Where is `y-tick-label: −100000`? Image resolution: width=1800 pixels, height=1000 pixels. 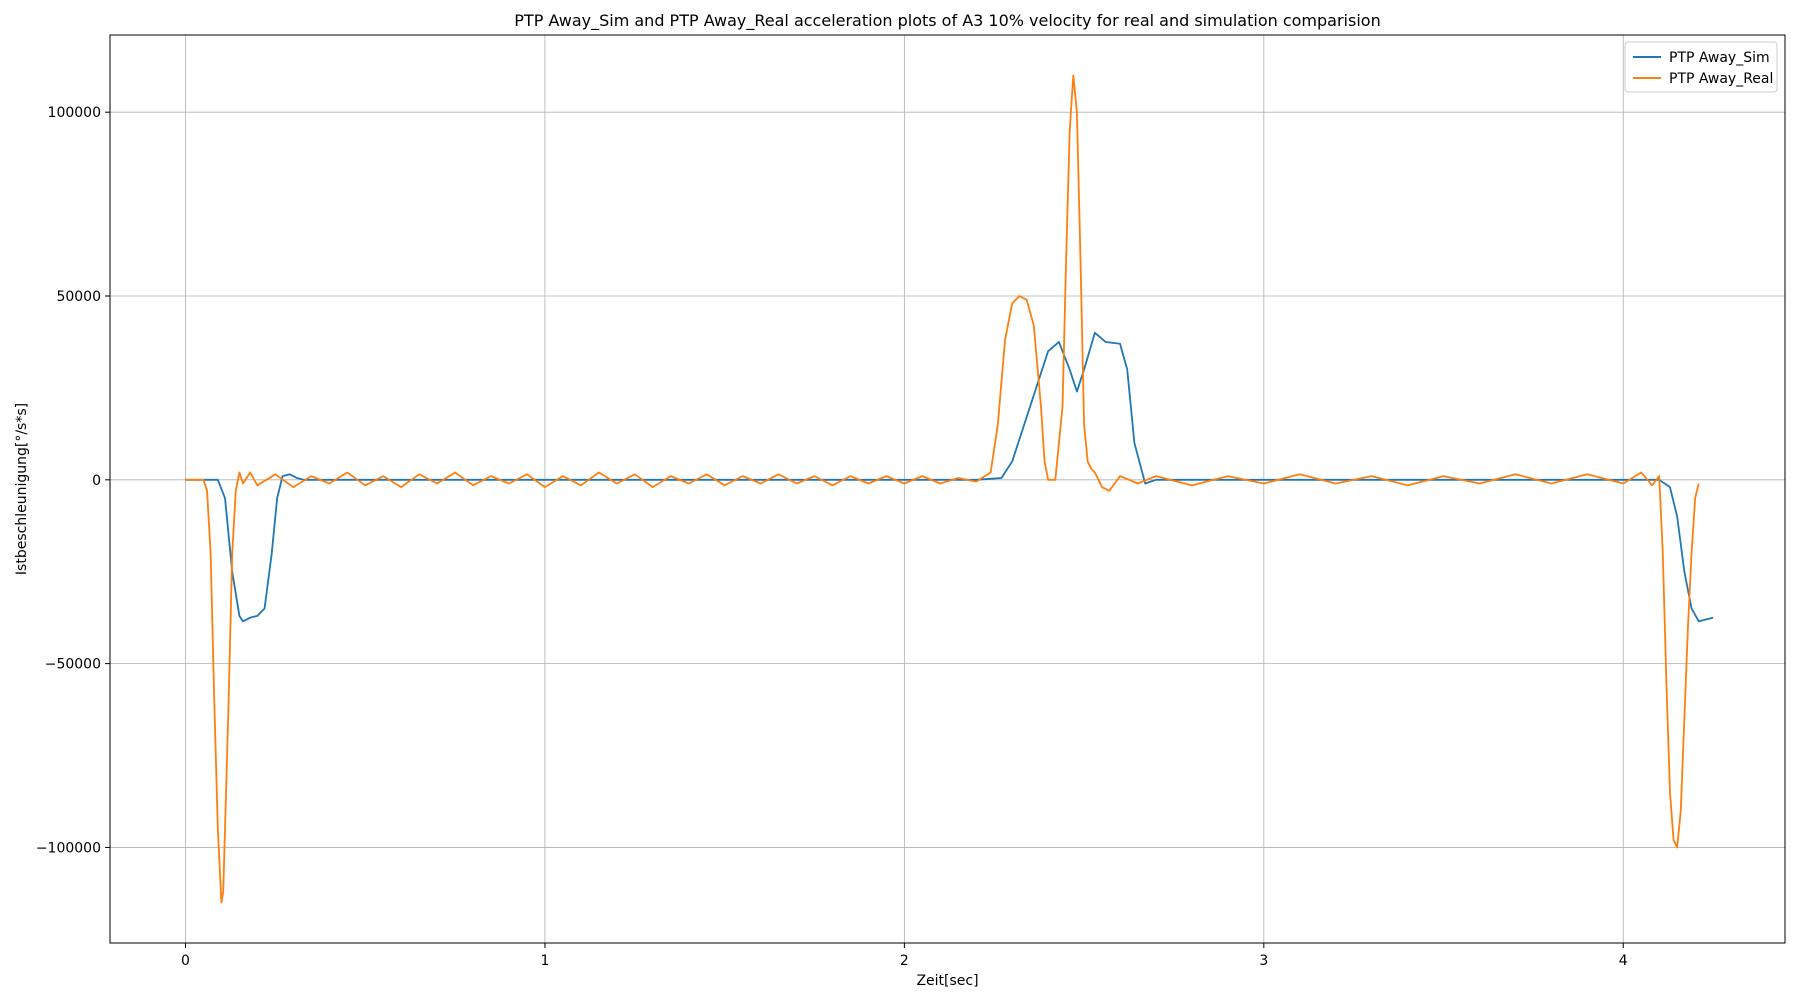
y-tick-label: −100000 is located at coordinates (68, 848).